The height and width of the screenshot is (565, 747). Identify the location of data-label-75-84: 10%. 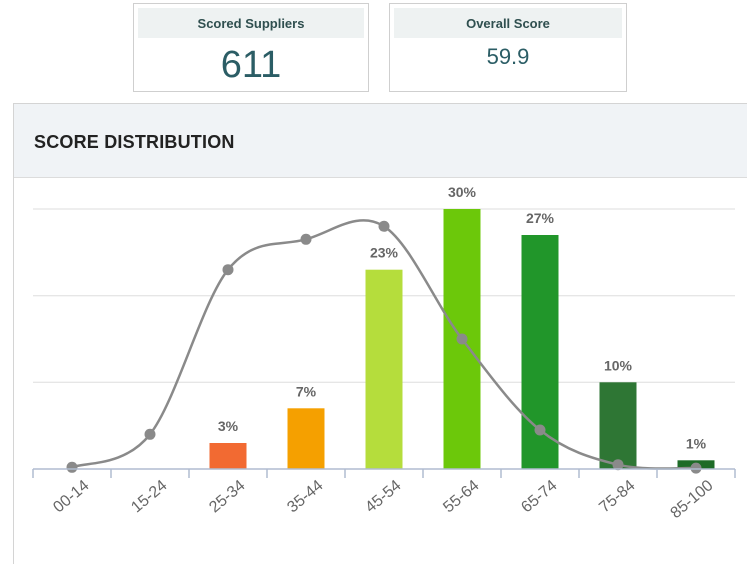
(618, 365).